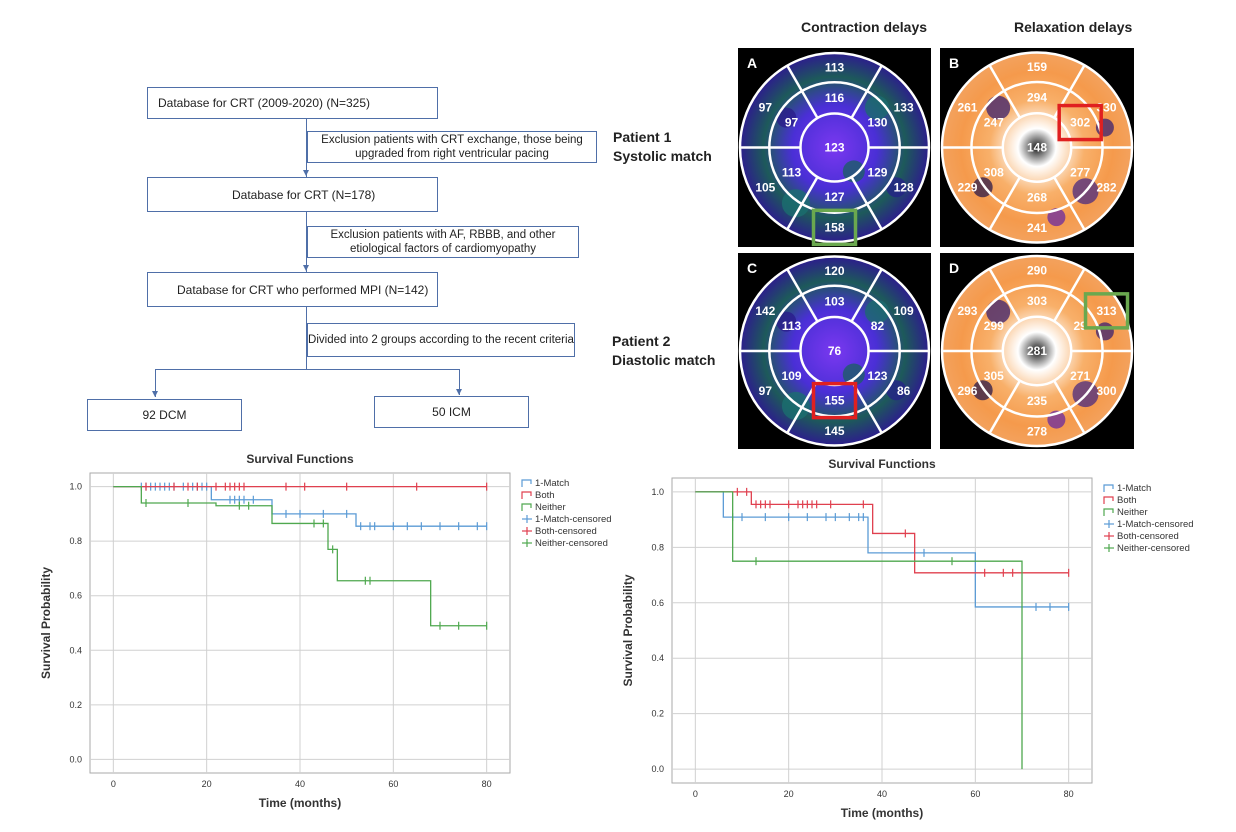 Image resolution: width=1236 pixels, height=832 pixels. What do you see at coordinates (1037, 431) in the screenshot?
I see `segment-value: 278` at bounding box center [1037, 431].